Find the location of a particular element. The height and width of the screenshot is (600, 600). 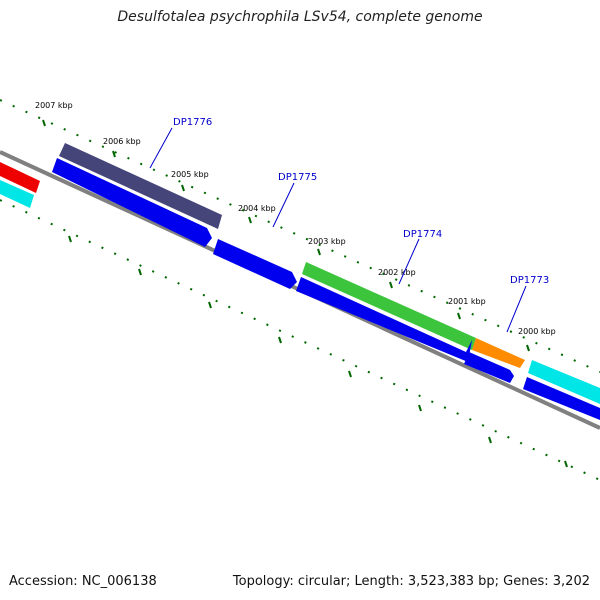

tick-label: 2004 kbp is located at coordinates (257, 208).